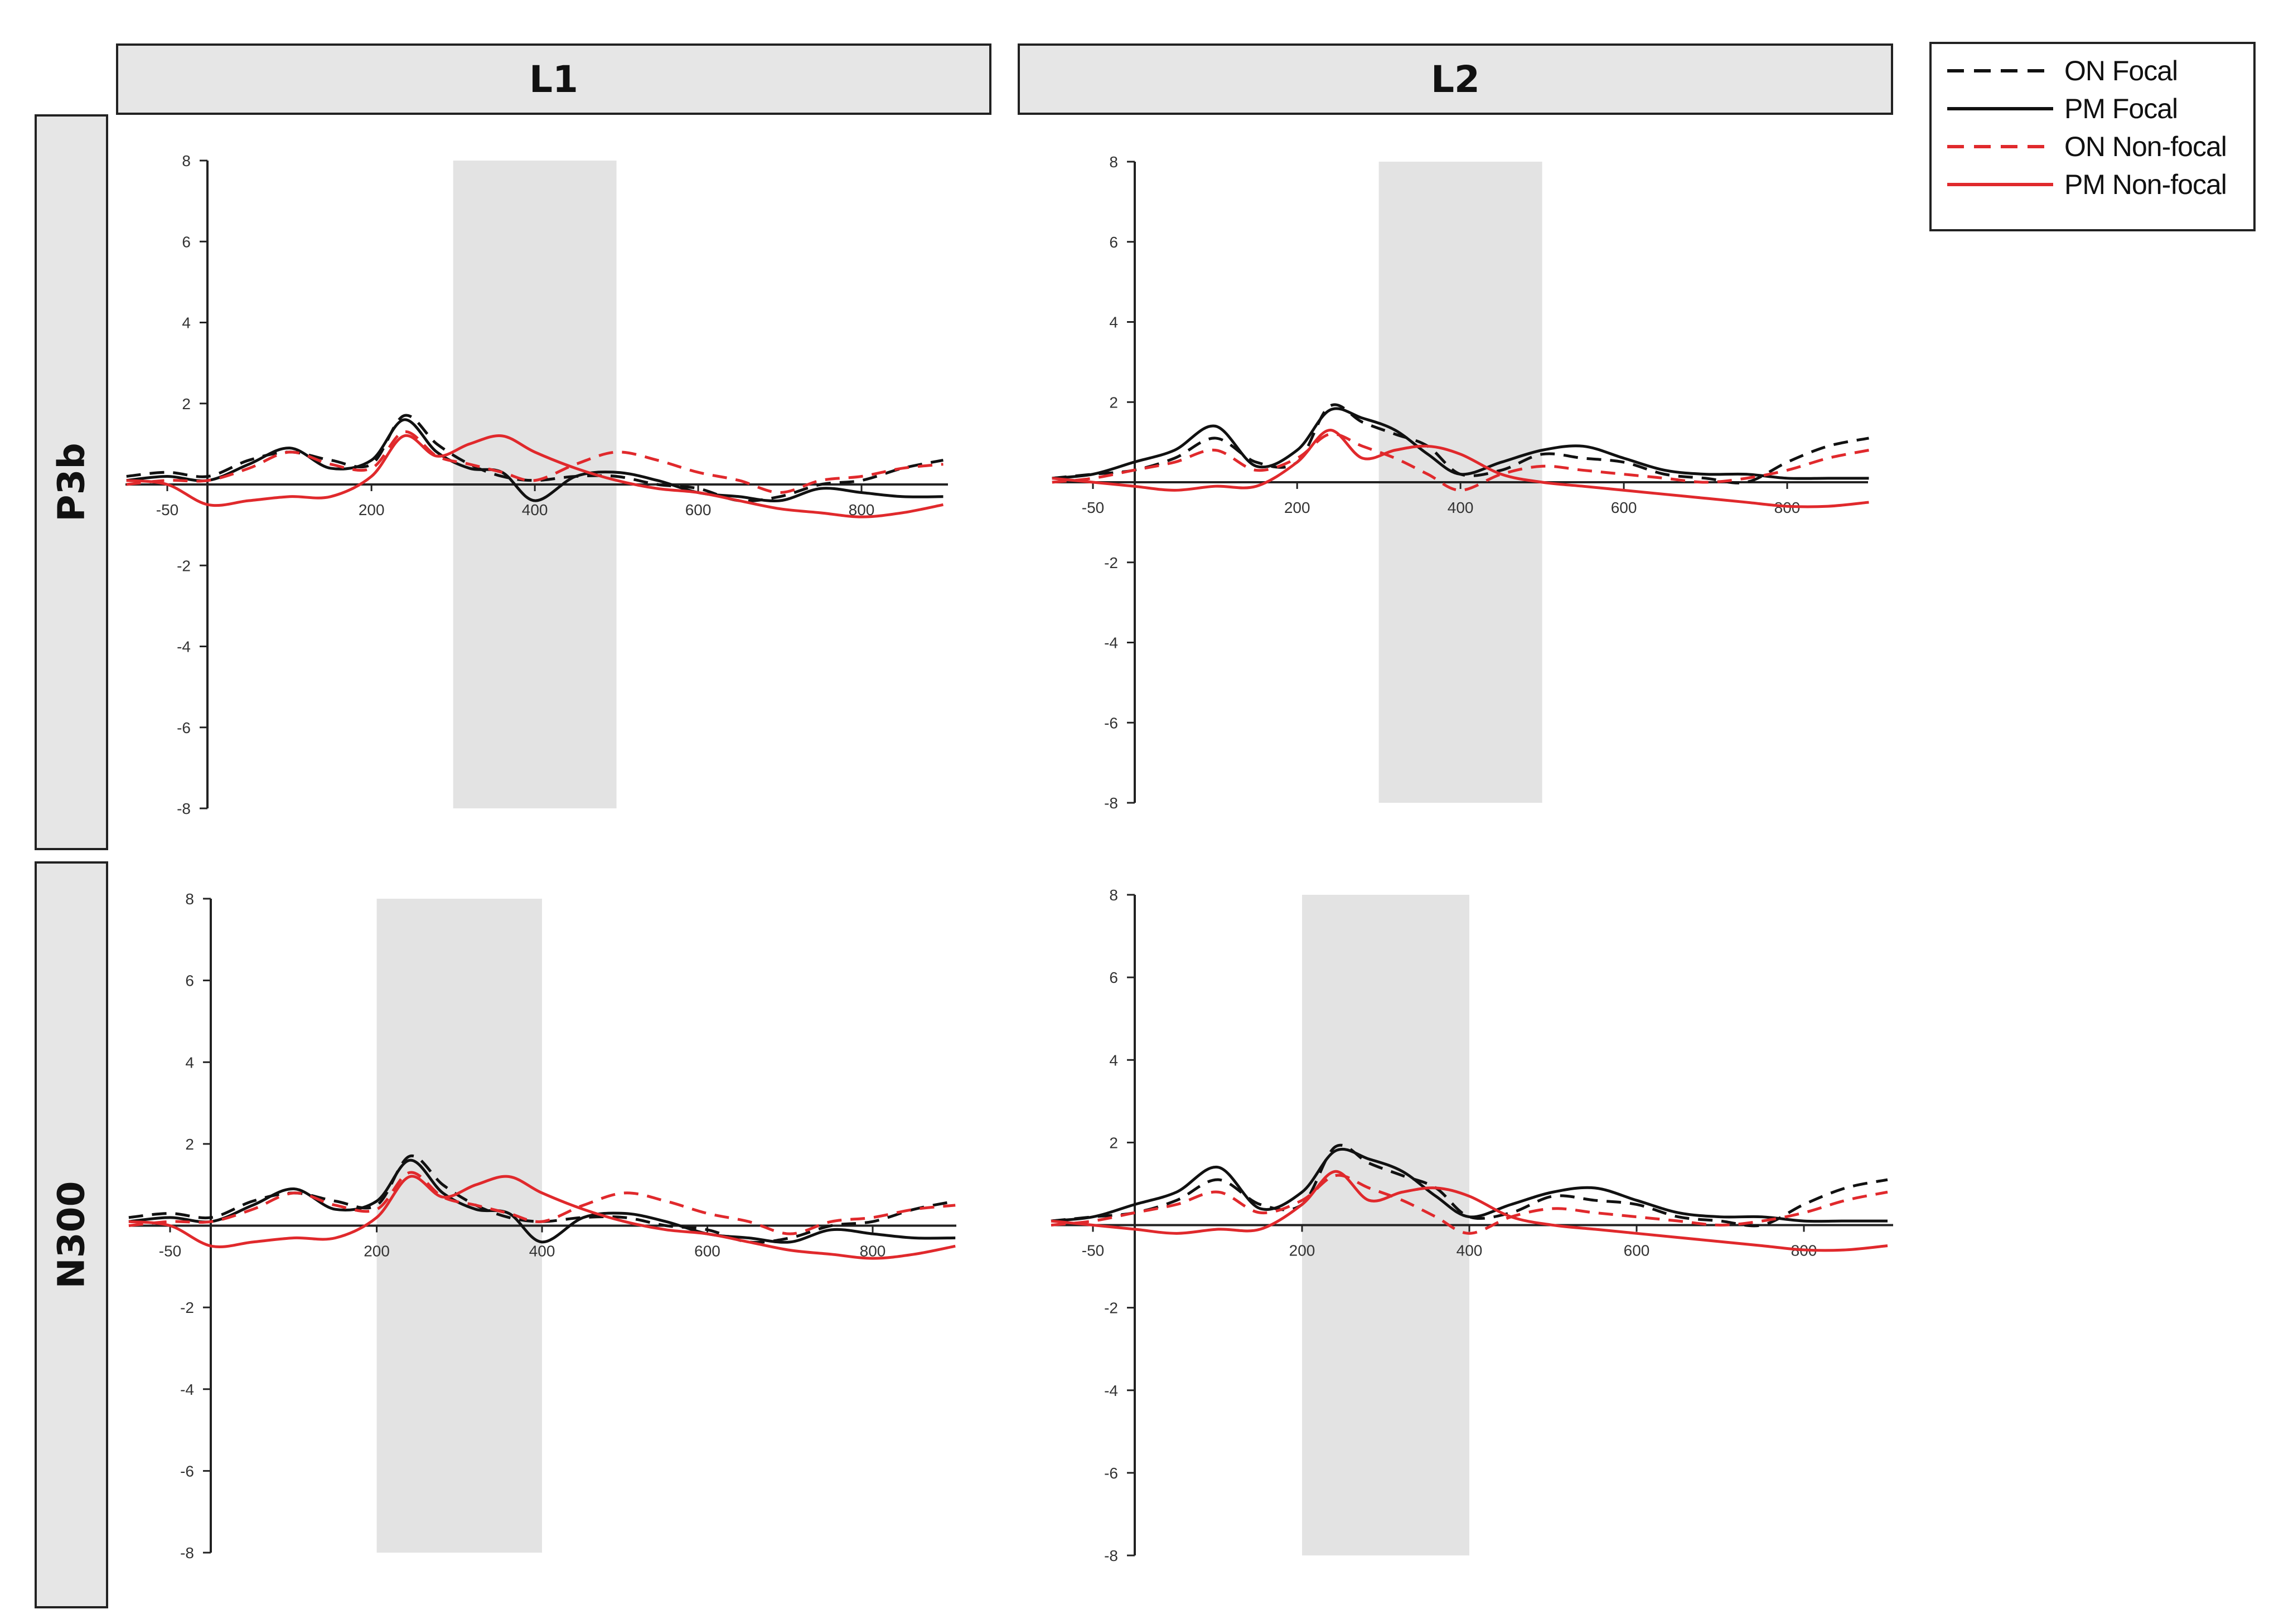  I want to click on legend-item-on-non-focal: ON Non-focal, so click(2087, 146).